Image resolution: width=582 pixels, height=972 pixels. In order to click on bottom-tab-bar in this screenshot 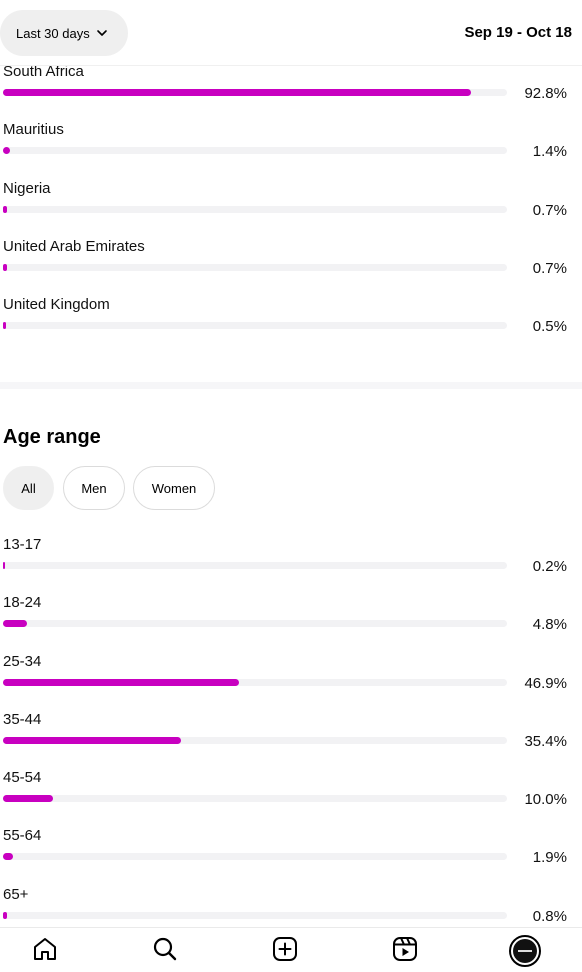, I will do `click(291, 949)`.